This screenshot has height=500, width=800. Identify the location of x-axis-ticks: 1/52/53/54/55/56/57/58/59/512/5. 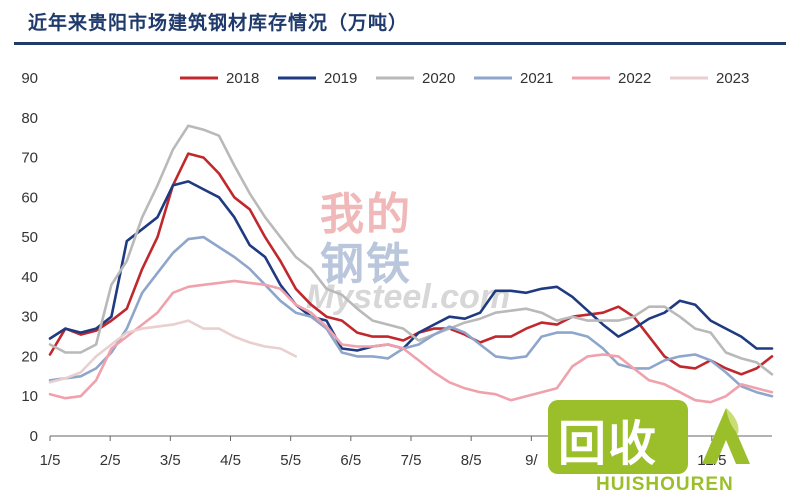
(383, 452).